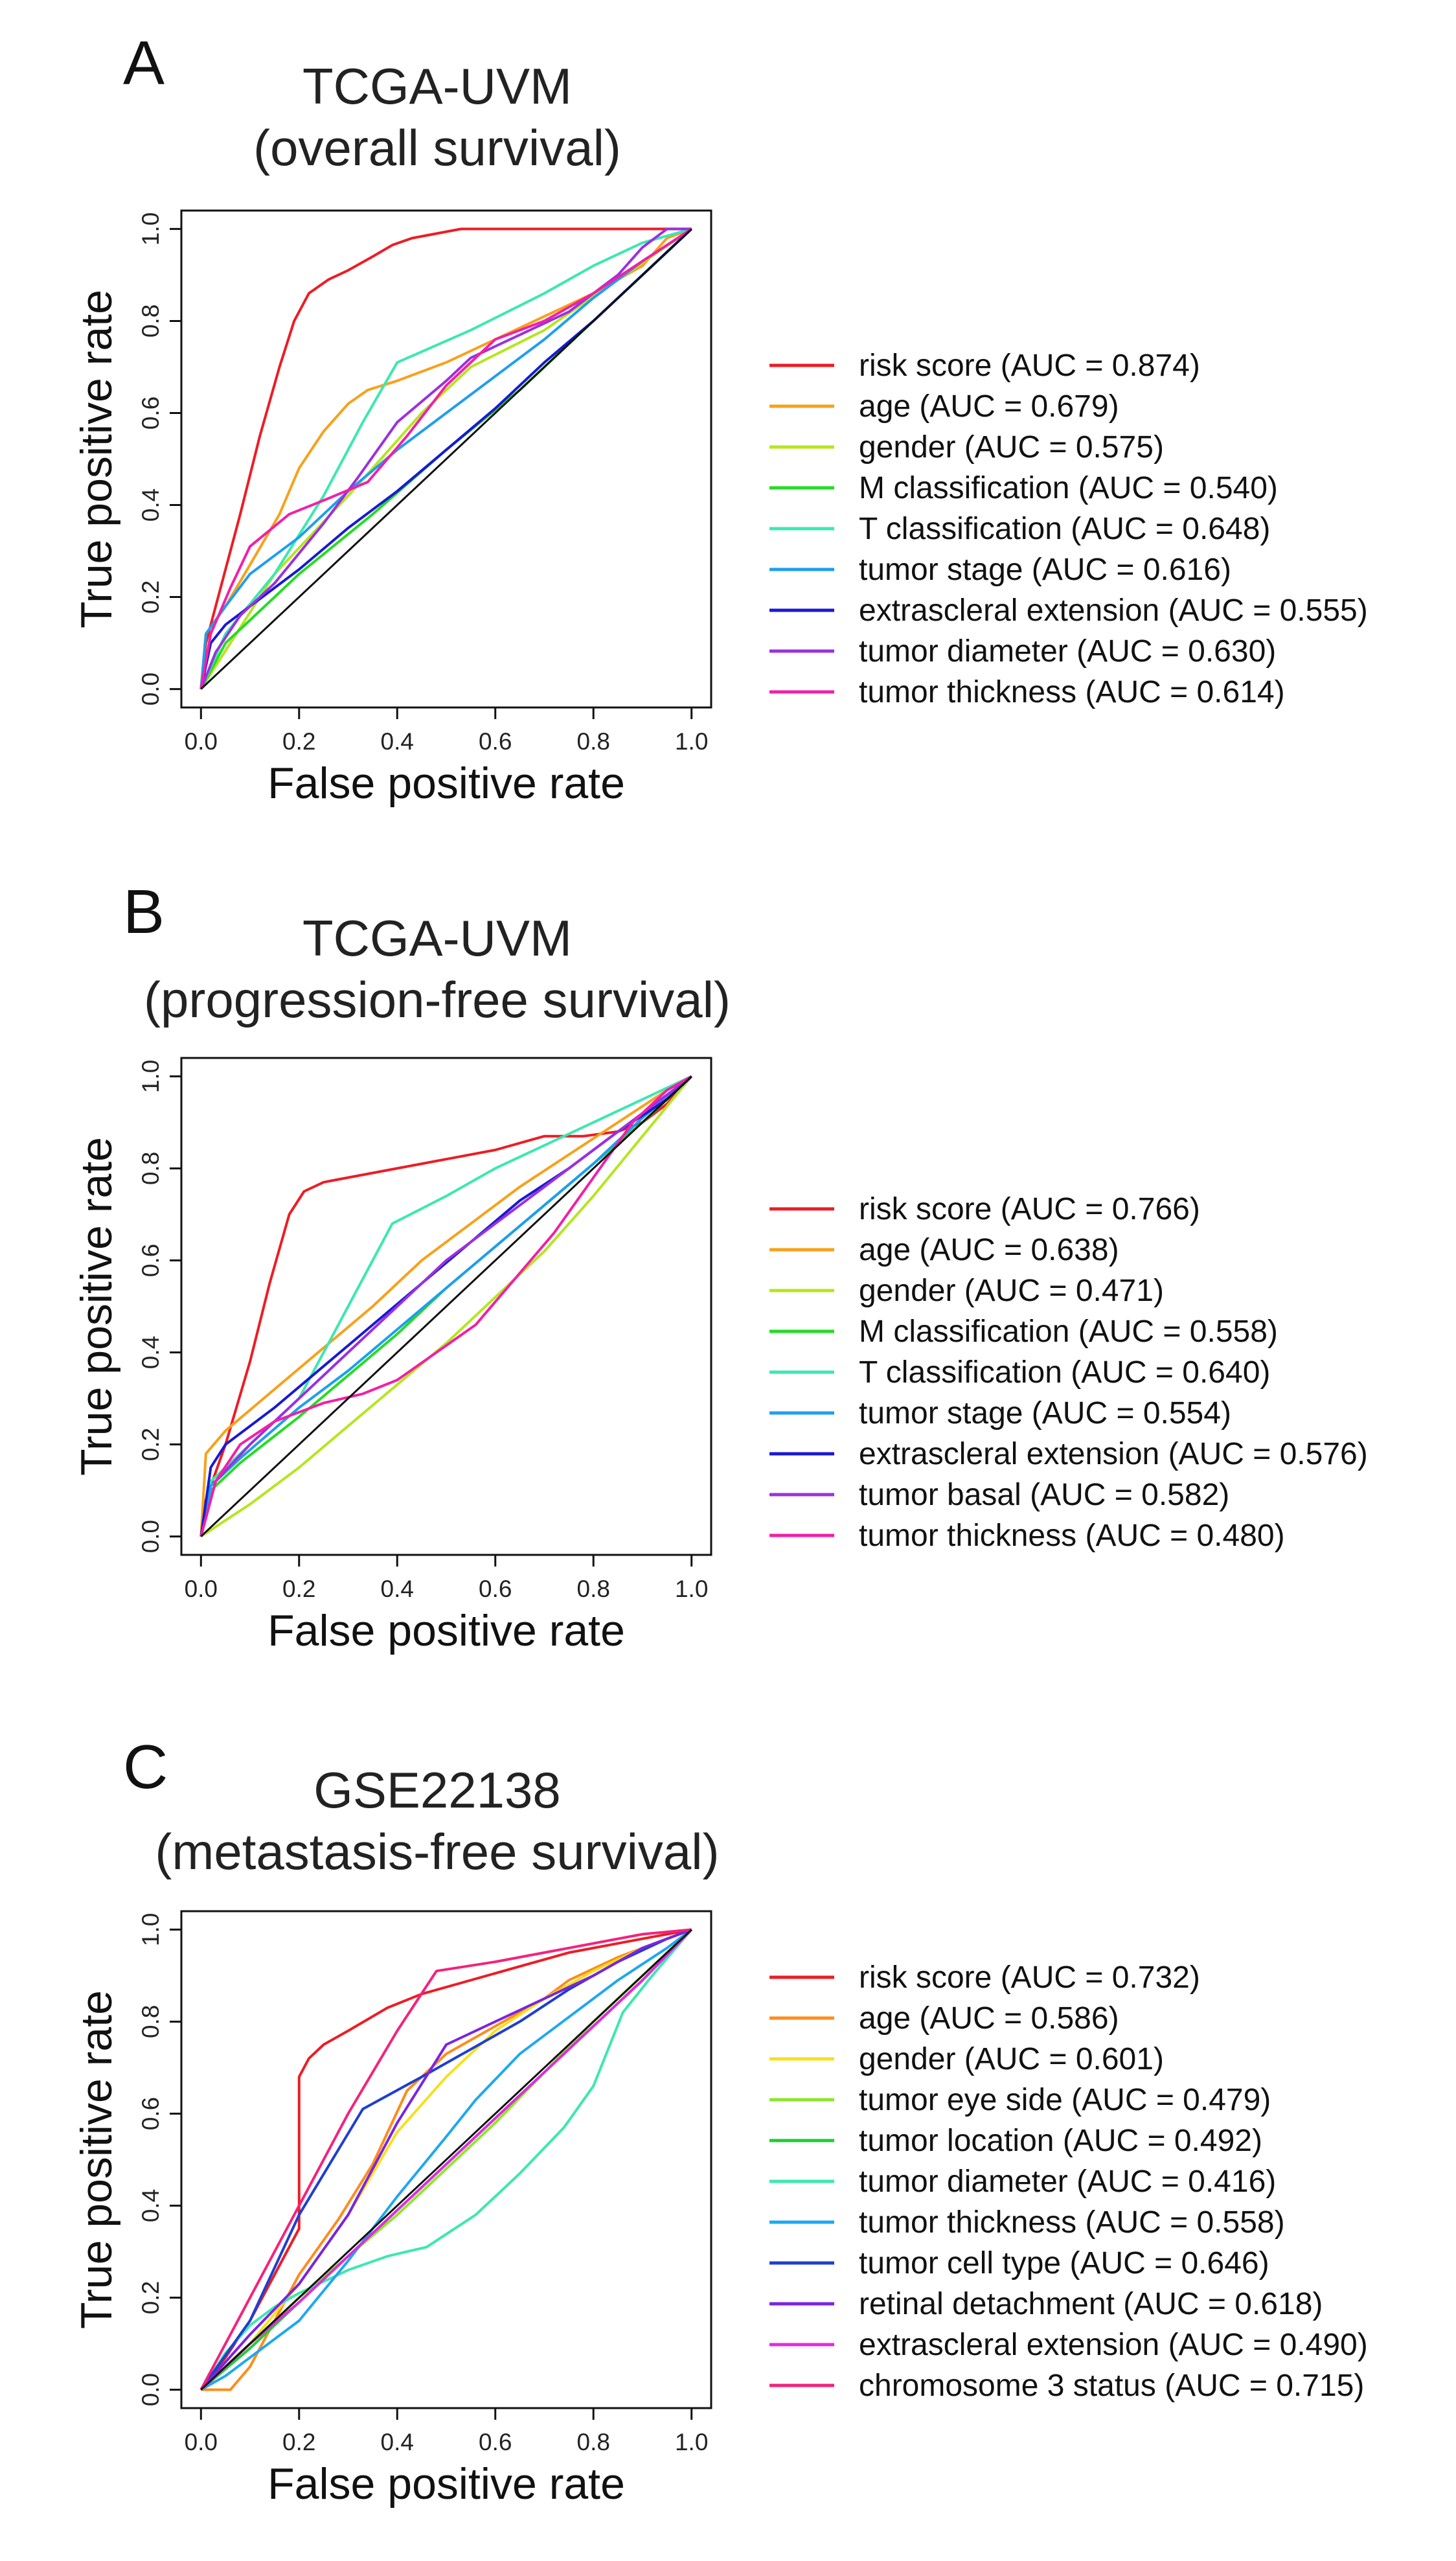 Image resolution: width=1456 pixels, height=2561 pixels. Describe the element at coordinates (1072, 692) in the screenshot. I see `legend-label: tumor thickness (AUC = 0.614)` at that location.